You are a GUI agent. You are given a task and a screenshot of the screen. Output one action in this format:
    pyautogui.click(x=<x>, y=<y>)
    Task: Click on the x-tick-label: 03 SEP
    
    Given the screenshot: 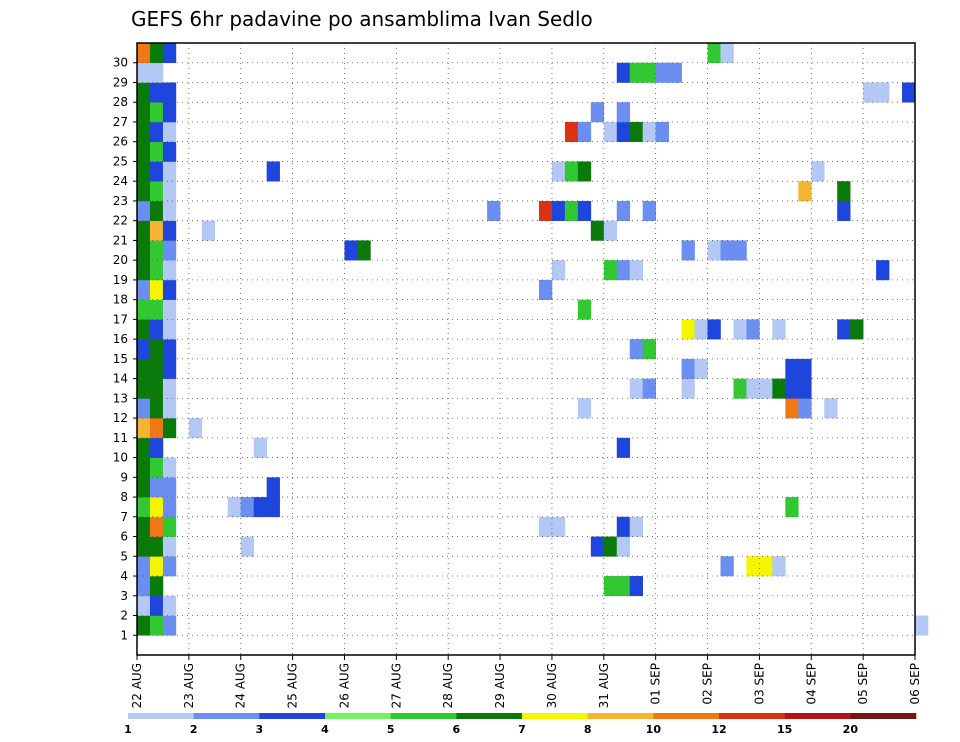 What is the action you would take?
    pyautogui.click(x=759, y=684)
    